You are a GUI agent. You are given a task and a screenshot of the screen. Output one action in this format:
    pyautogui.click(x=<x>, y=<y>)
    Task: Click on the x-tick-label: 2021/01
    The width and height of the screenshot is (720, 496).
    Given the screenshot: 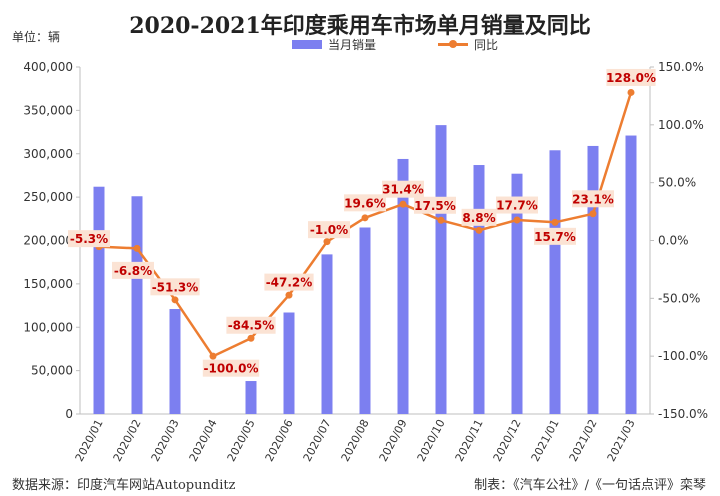 What is the action you would take?
    pyautogui.click(x=545, y=440)
    